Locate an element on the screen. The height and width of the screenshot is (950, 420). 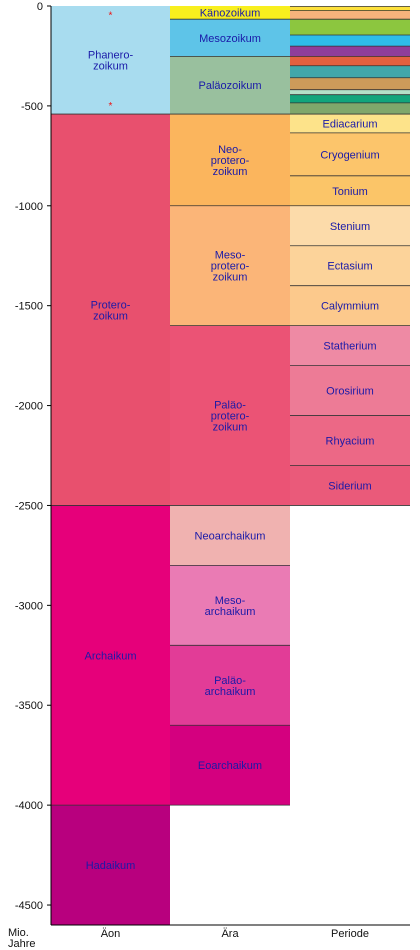
era-neoproterozoikum-label: protero- is located at coordinates (230, 161).